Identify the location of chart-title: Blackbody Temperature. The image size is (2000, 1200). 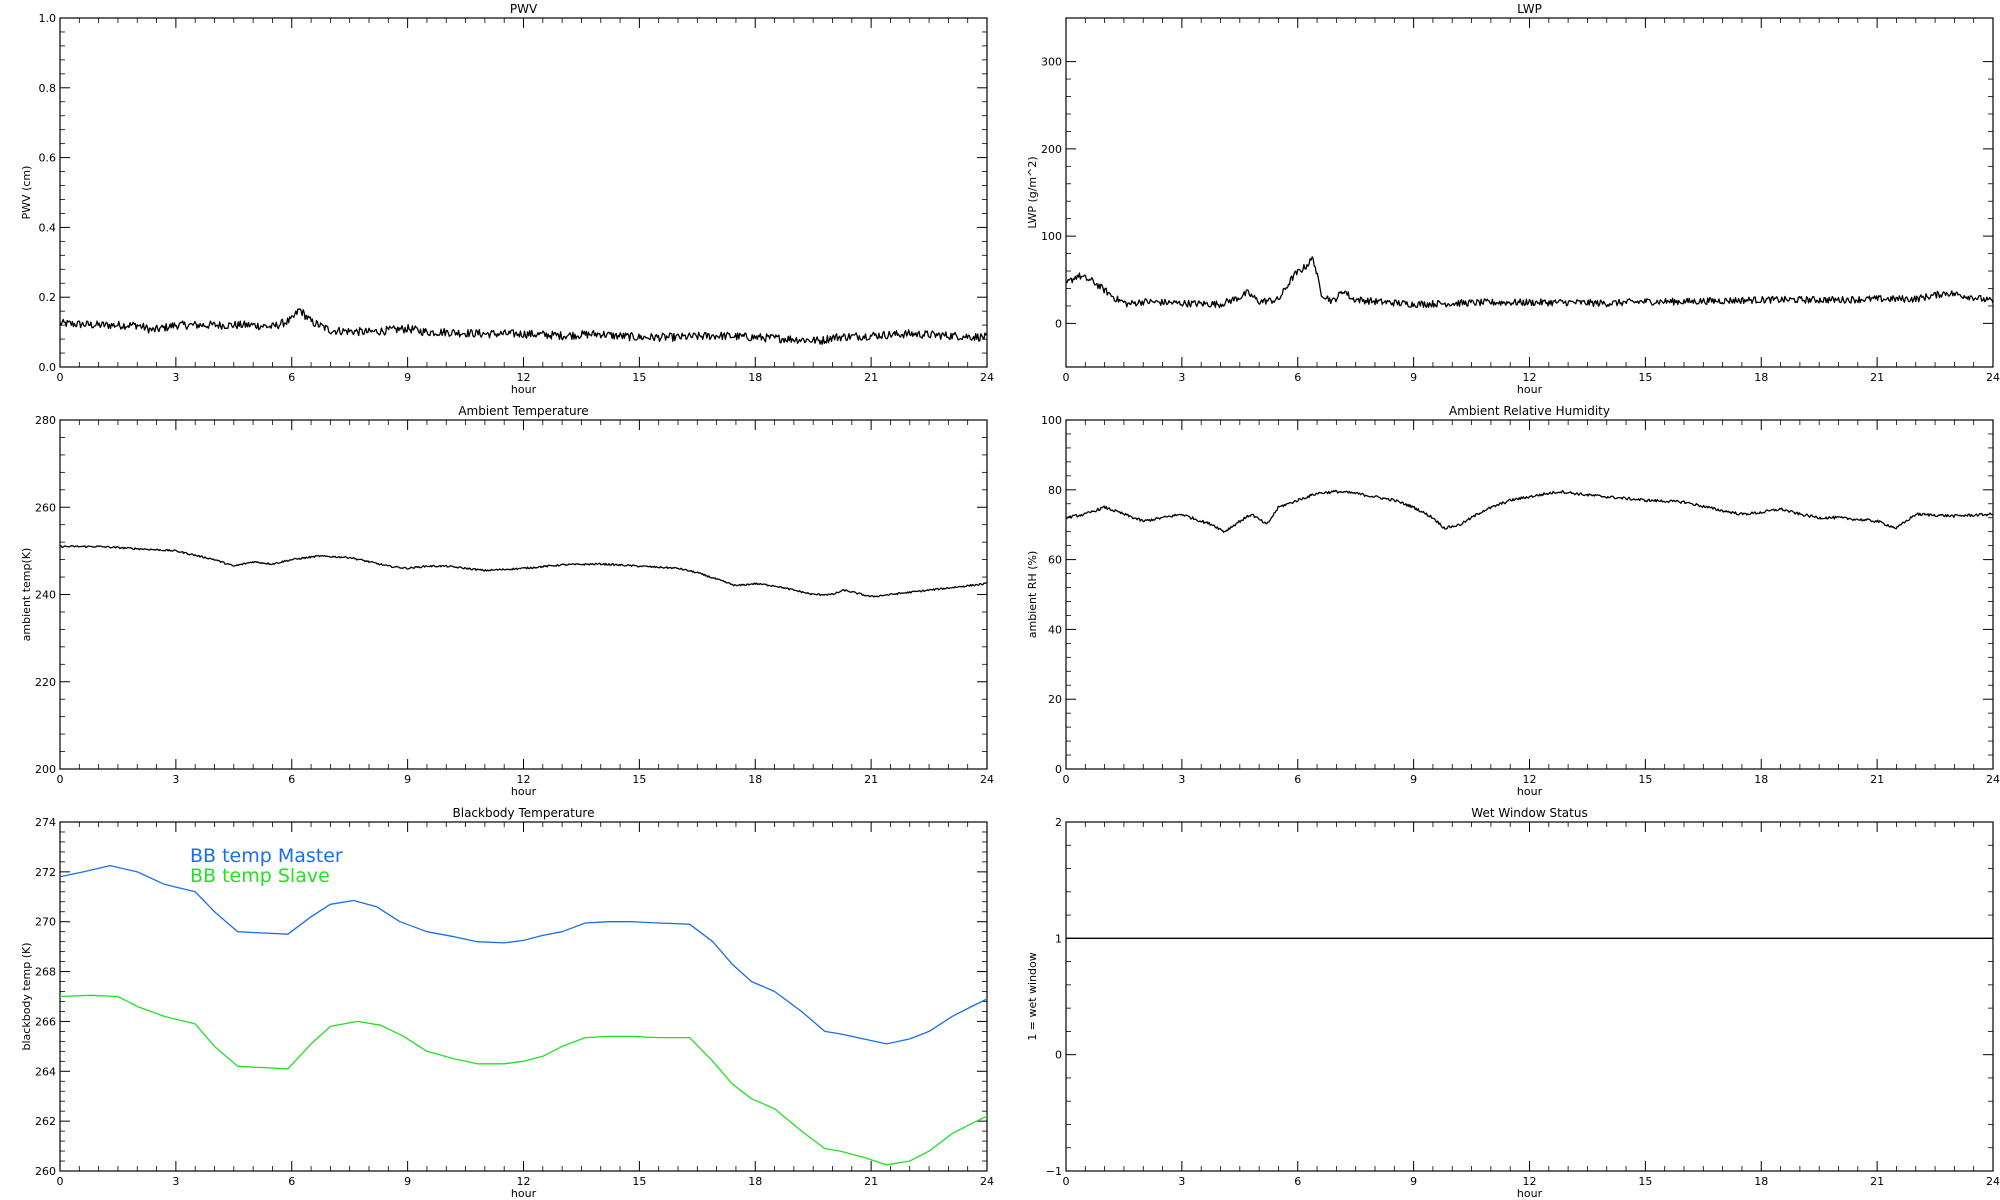
(524, 813).